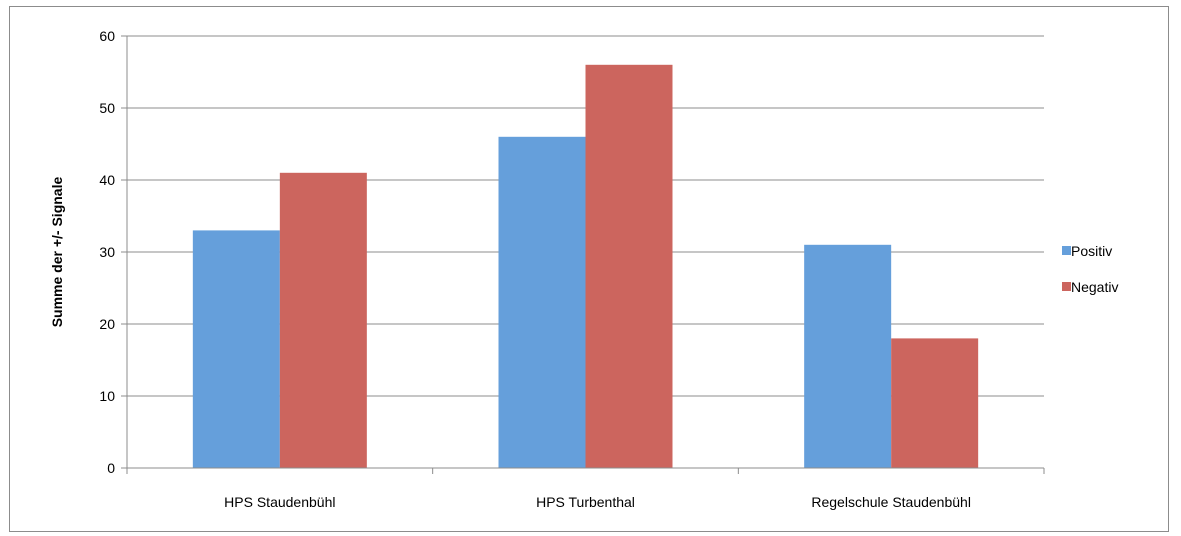 The width and height of the screenshot is (1181, 536). I want to click on y-tick-label: 30, so click(107, 252).